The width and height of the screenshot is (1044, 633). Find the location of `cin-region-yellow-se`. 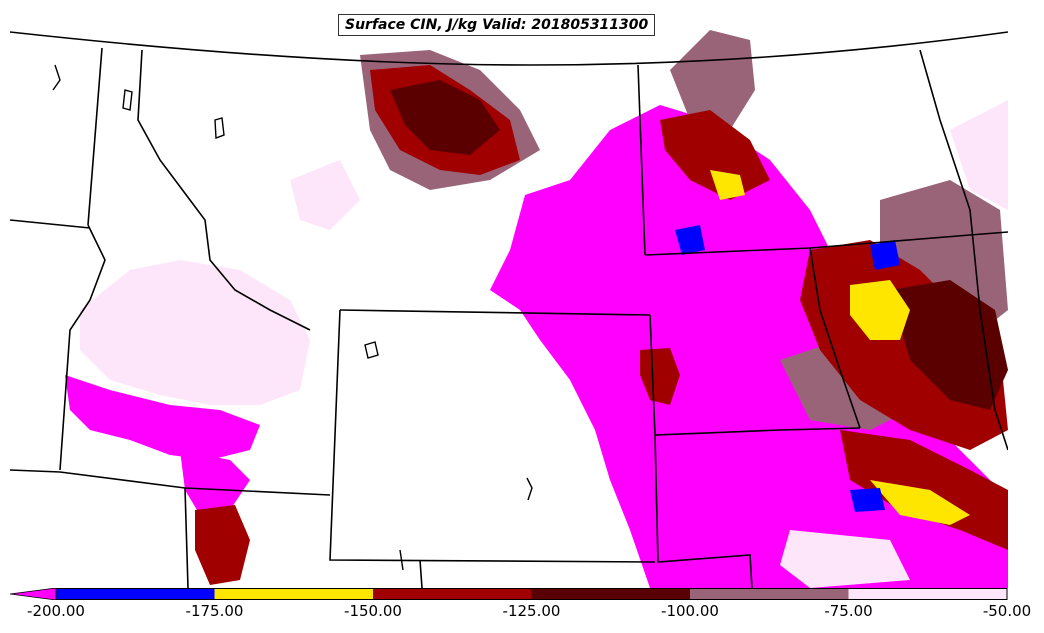

cin-region-yellow-se is located at coordinates (920, 502).